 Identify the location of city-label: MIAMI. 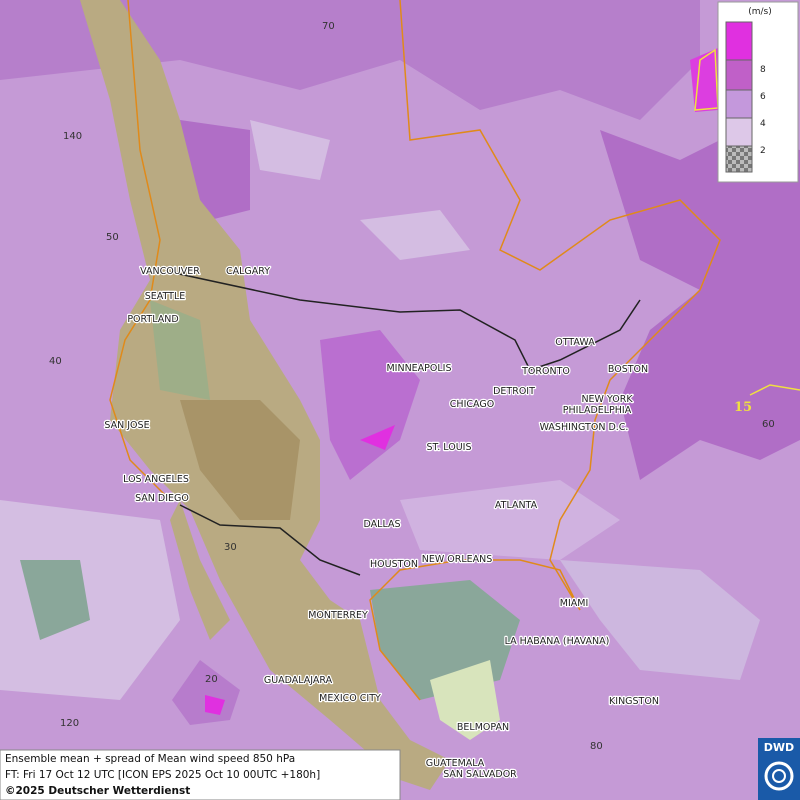
(574, 603).